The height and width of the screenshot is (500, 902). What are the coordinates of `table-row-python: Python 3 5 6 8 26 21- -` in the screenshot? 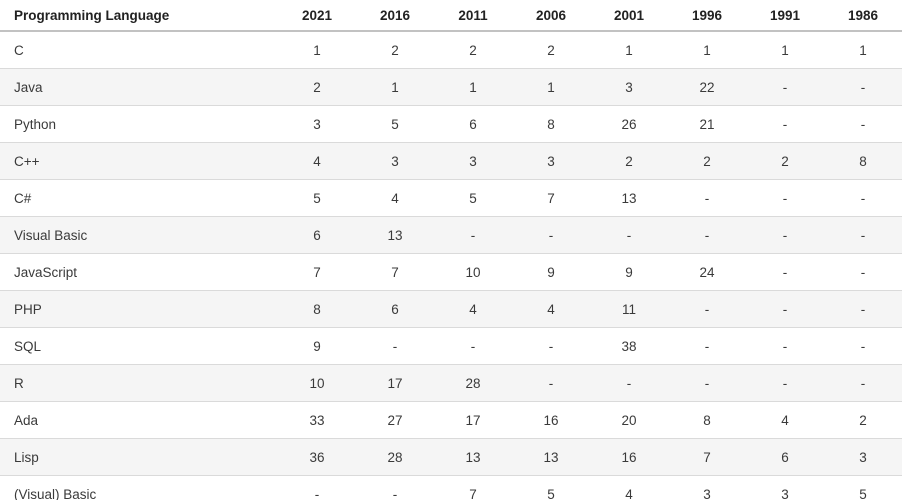 It's located at (451, 124).